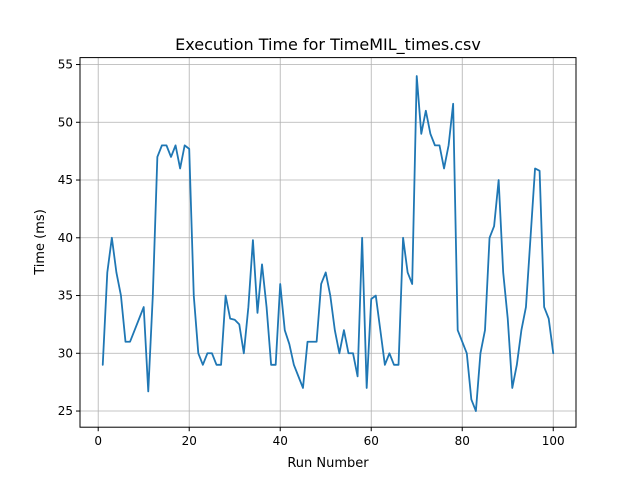  I want to click on y-tick-label: 35, so click(65, 296).